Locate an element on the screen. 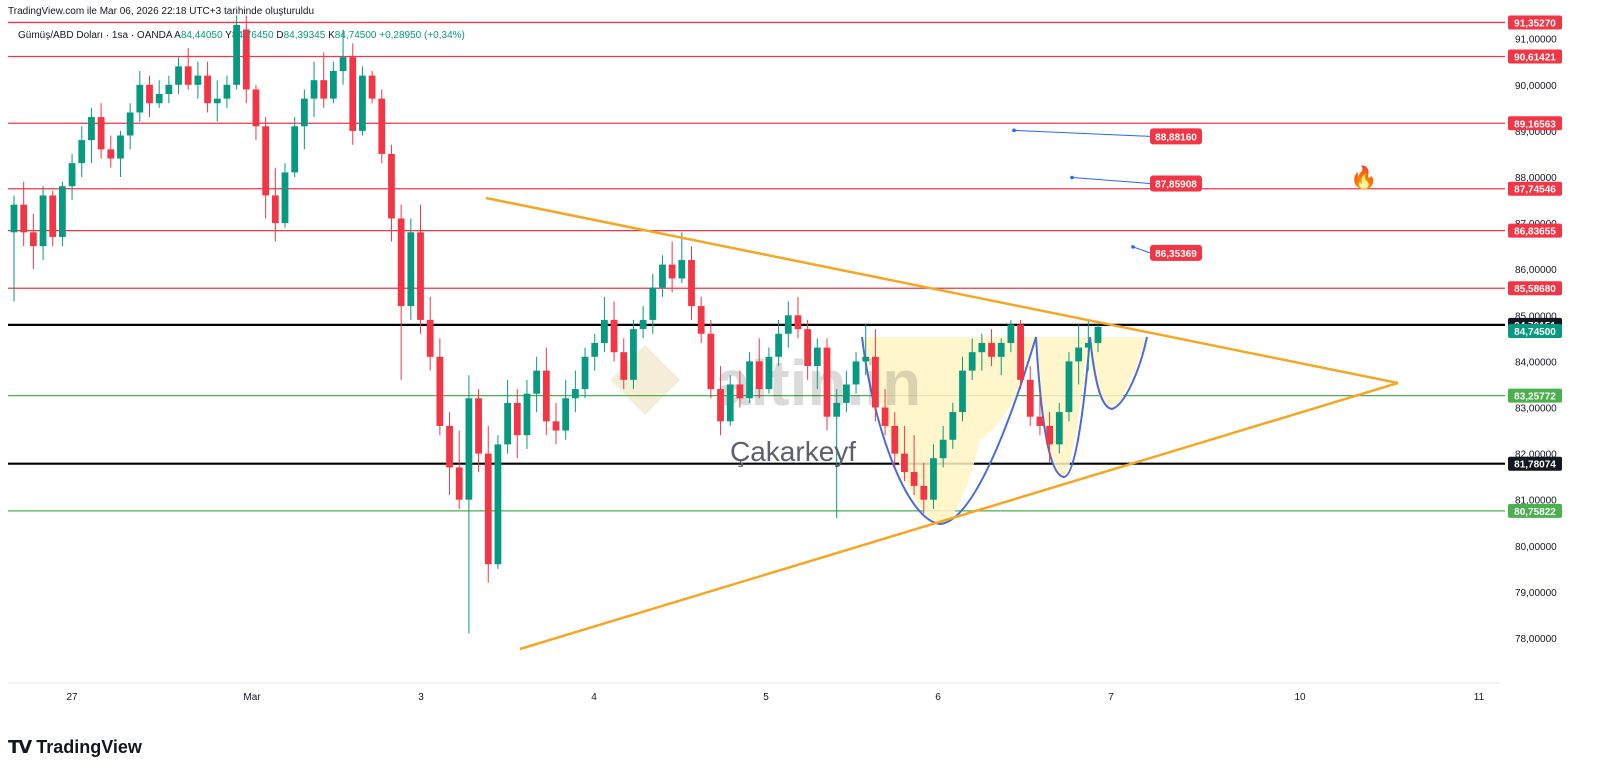  y-tick-label: 91,00000 is located at coordinates (1536, 40).